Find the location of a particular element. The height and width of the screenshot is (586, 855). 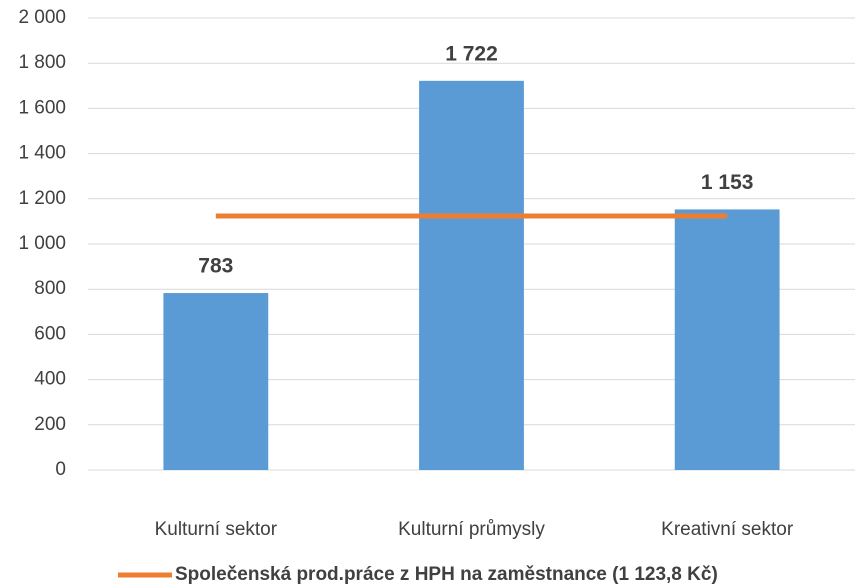

y-tick-label: 1 000 is located at coordinates (42, 243).